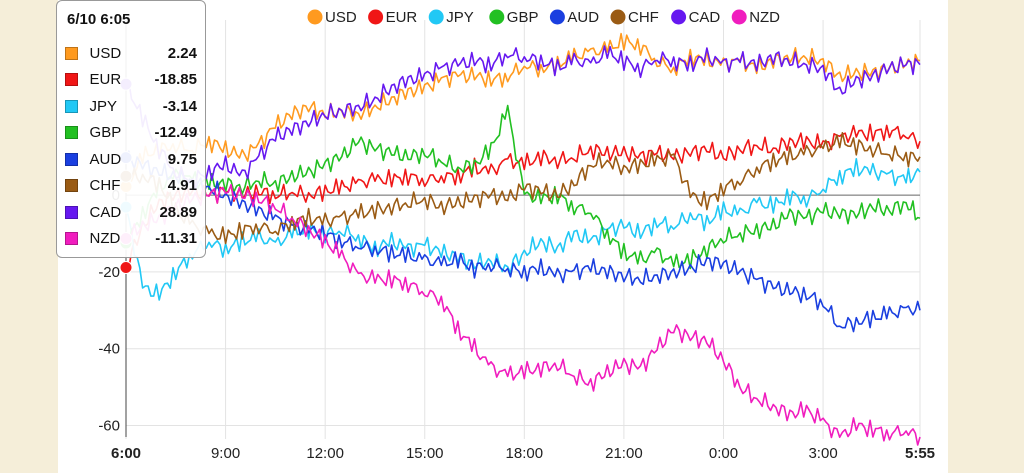 The width and height of the screenshot is (1024, 473). Describe the element at coordinates (341, 17) in the screenshot. I see `legend-label: USD` at that location.